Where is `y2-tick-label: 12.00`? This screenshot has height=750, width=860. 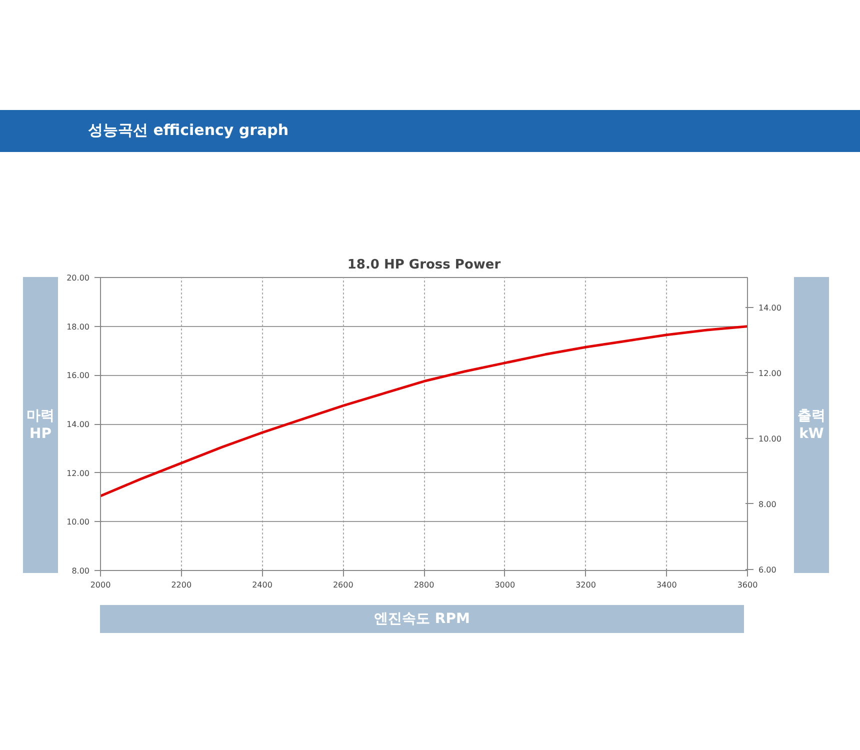
y2-tick-label: 12.00 is located at coordinates (770, 373).